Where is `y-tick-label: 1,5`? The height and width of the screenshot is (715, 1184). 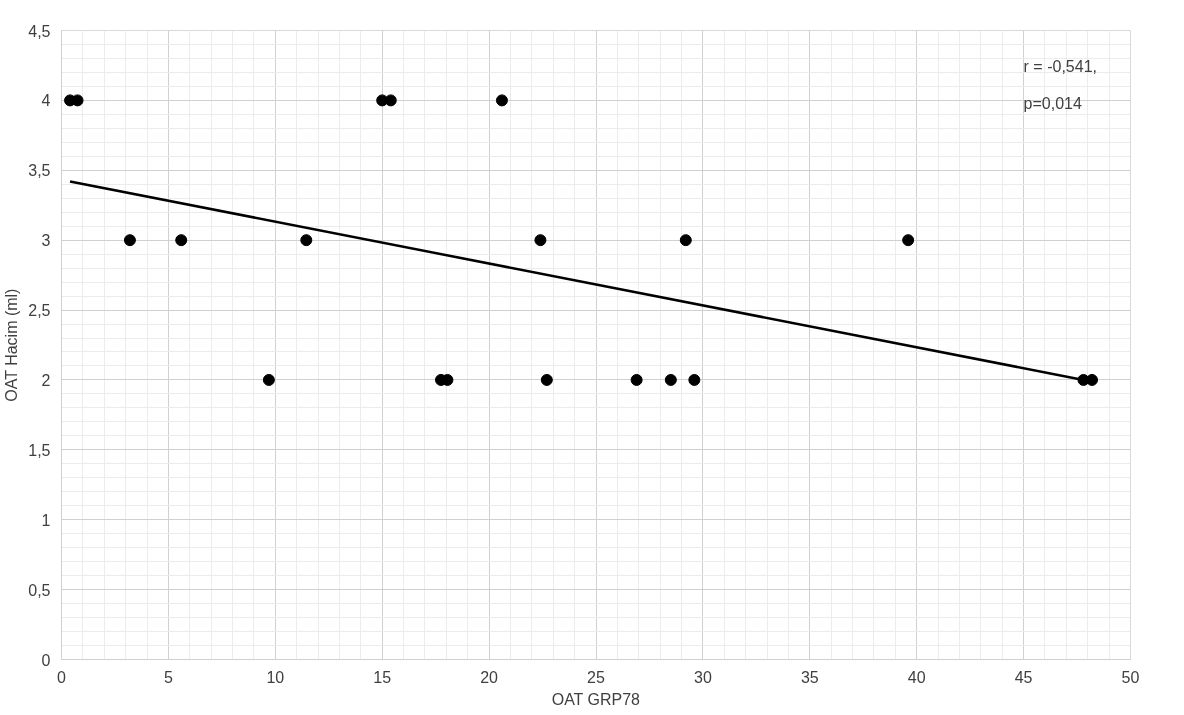 y-tick-label: 1,5 is located at coordinates (39, 450).